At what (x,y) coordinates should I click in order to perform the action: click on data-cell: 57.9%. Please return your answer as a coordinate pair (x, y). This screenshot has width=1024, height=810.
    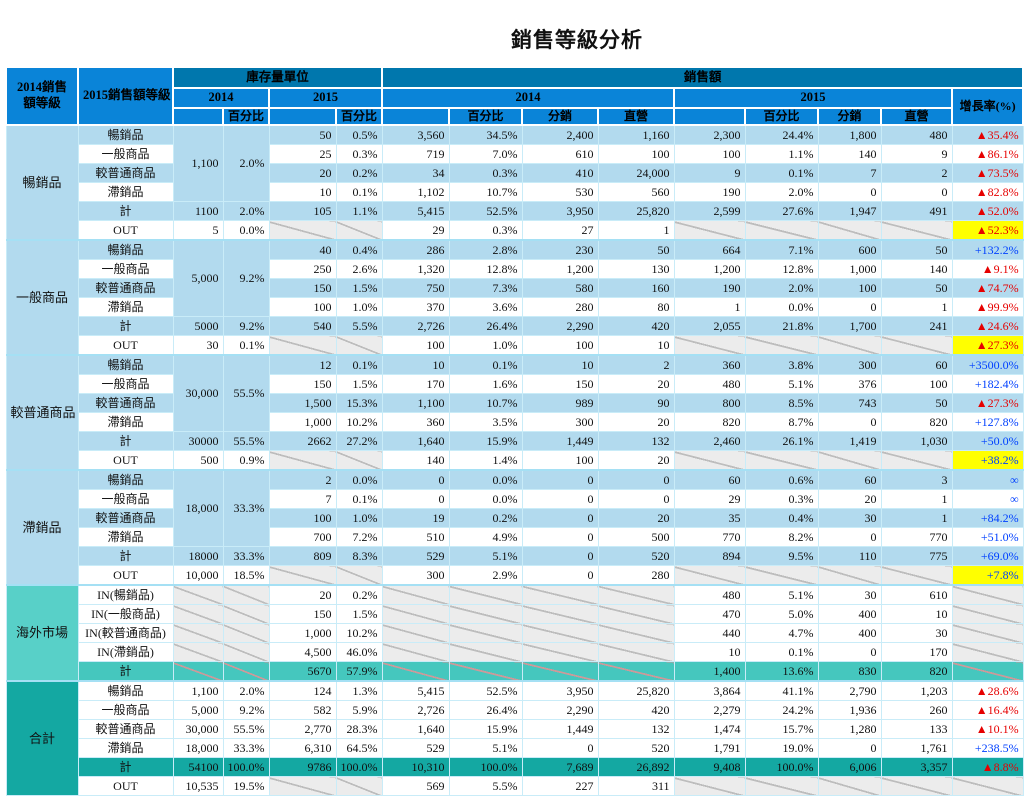
    Looking at the image, I should click on (359, 671).